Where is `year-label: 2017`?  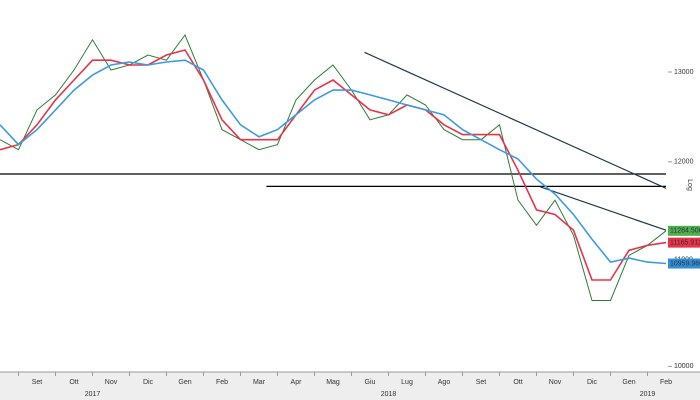
year-label: 2017 is located at coordinates (93, 394).